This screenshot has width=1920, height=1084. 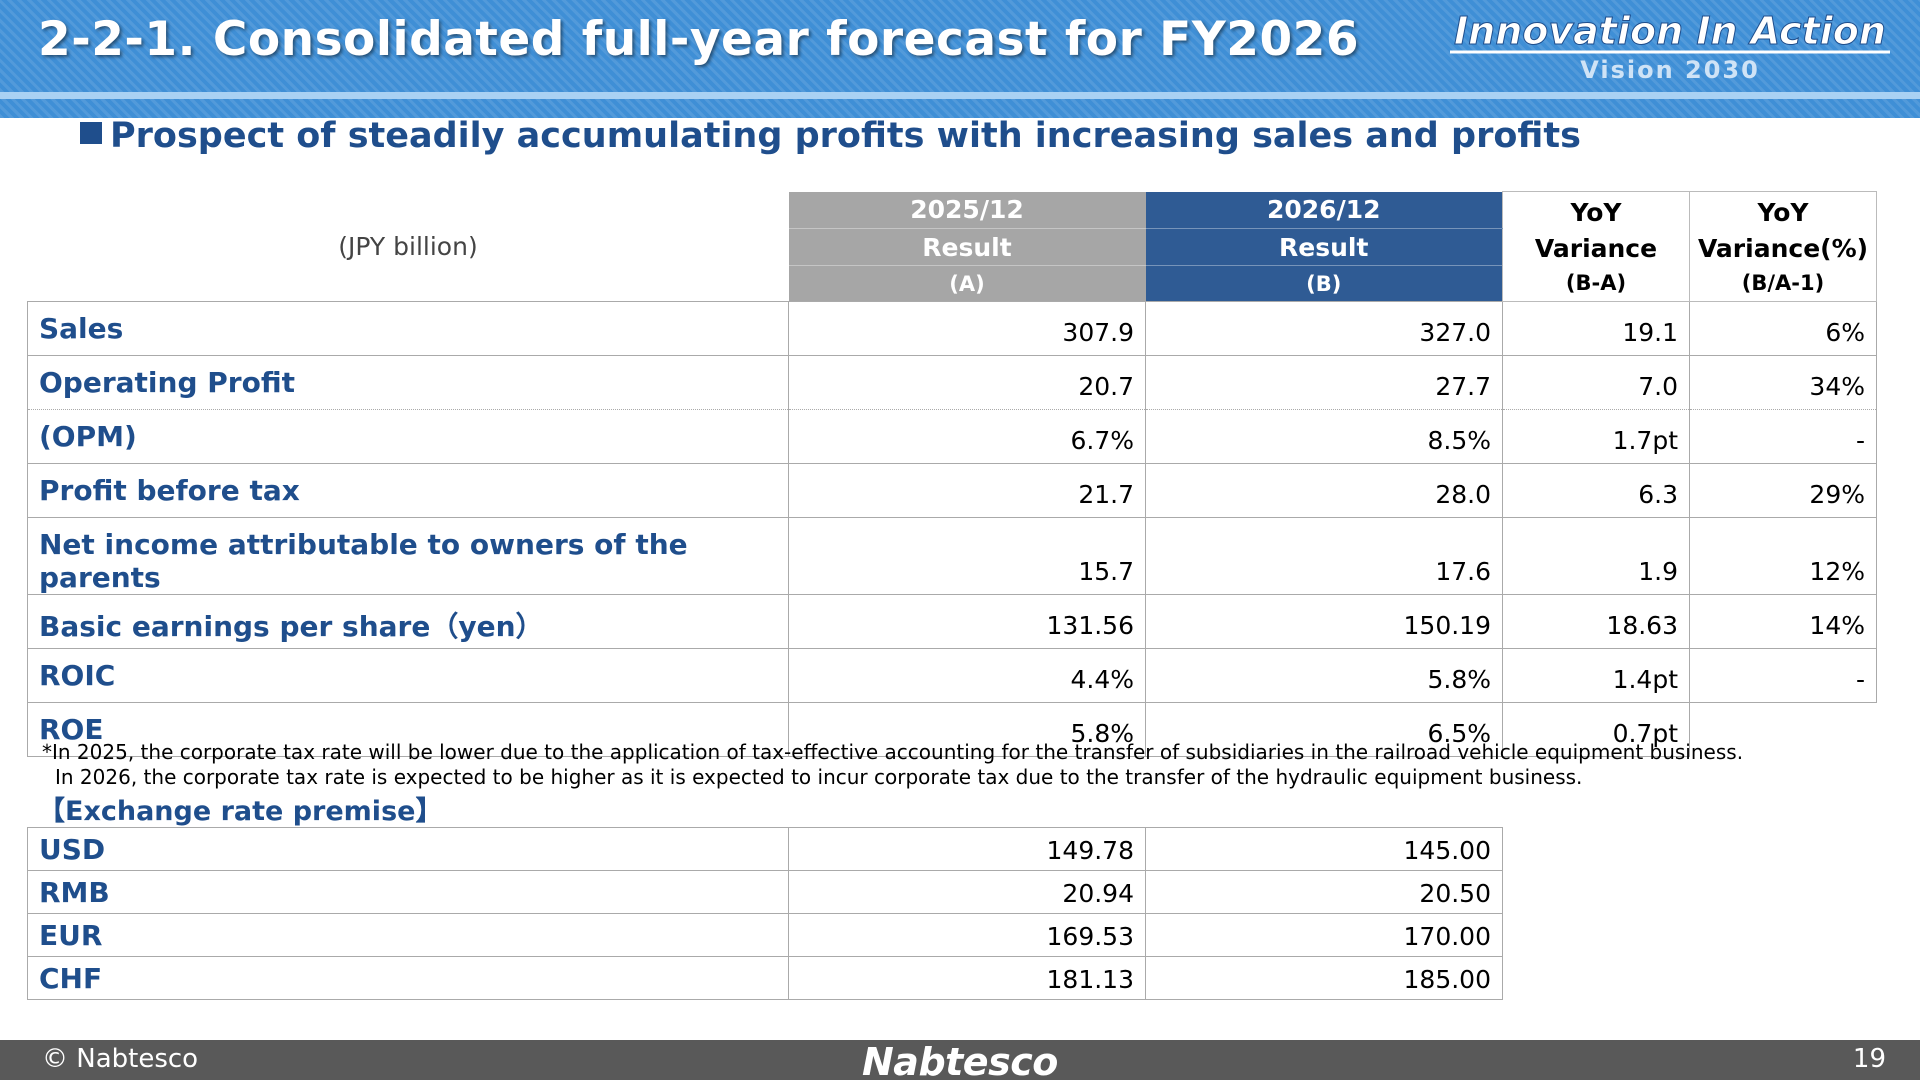 I want to click on fx-row-eur: EUR 169.53 170.00, so click(x=765, y=935).